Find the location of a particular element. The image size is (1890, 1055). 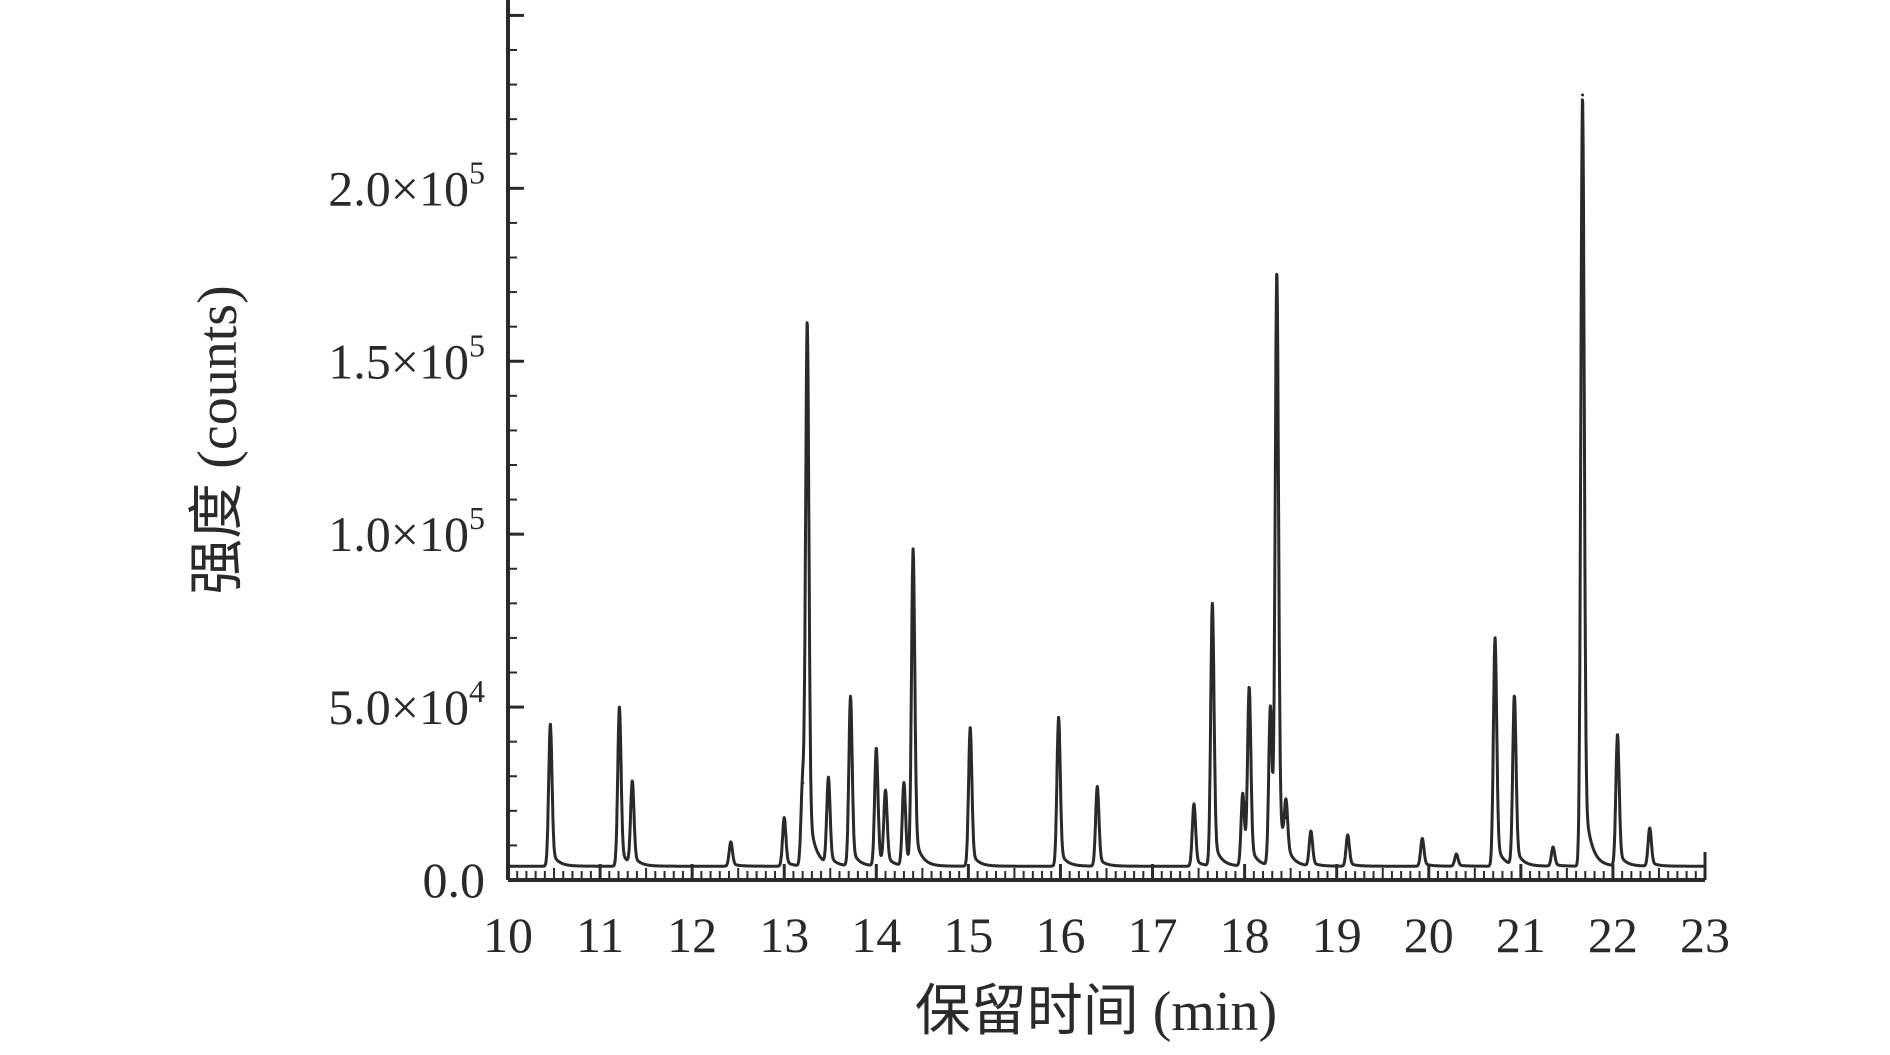

x-tick-label: 20 is located at coordinates (1429, 935).